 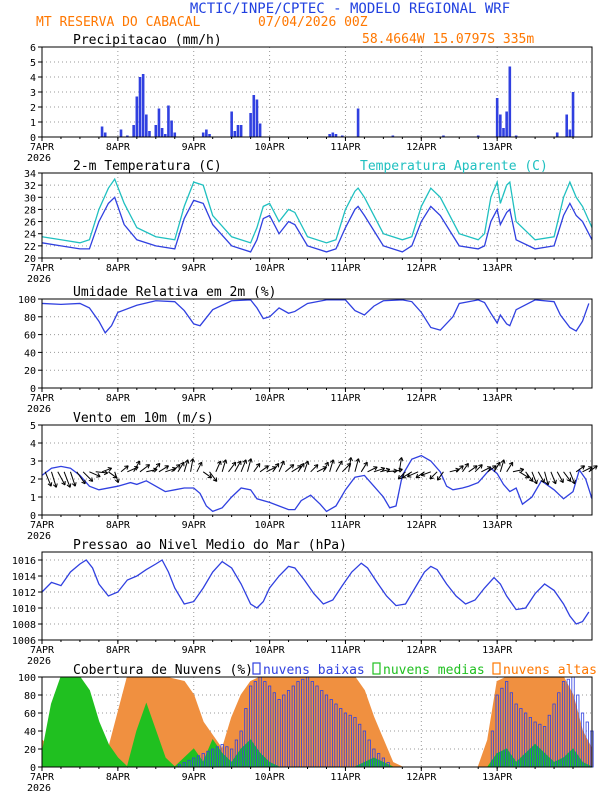 I want to click on panel-title: Umidade Relativa em 2m (%), so click(x=175, y=292).